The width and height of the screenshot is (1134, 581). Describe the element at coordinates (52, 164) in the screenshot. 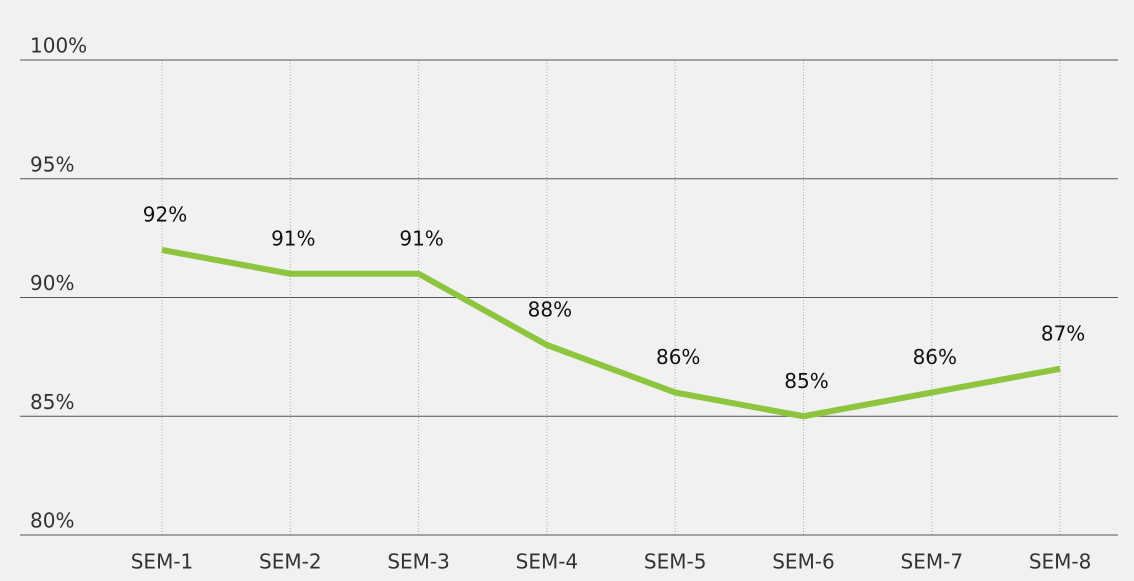

I see `y-tick-label: 95%` at that location.